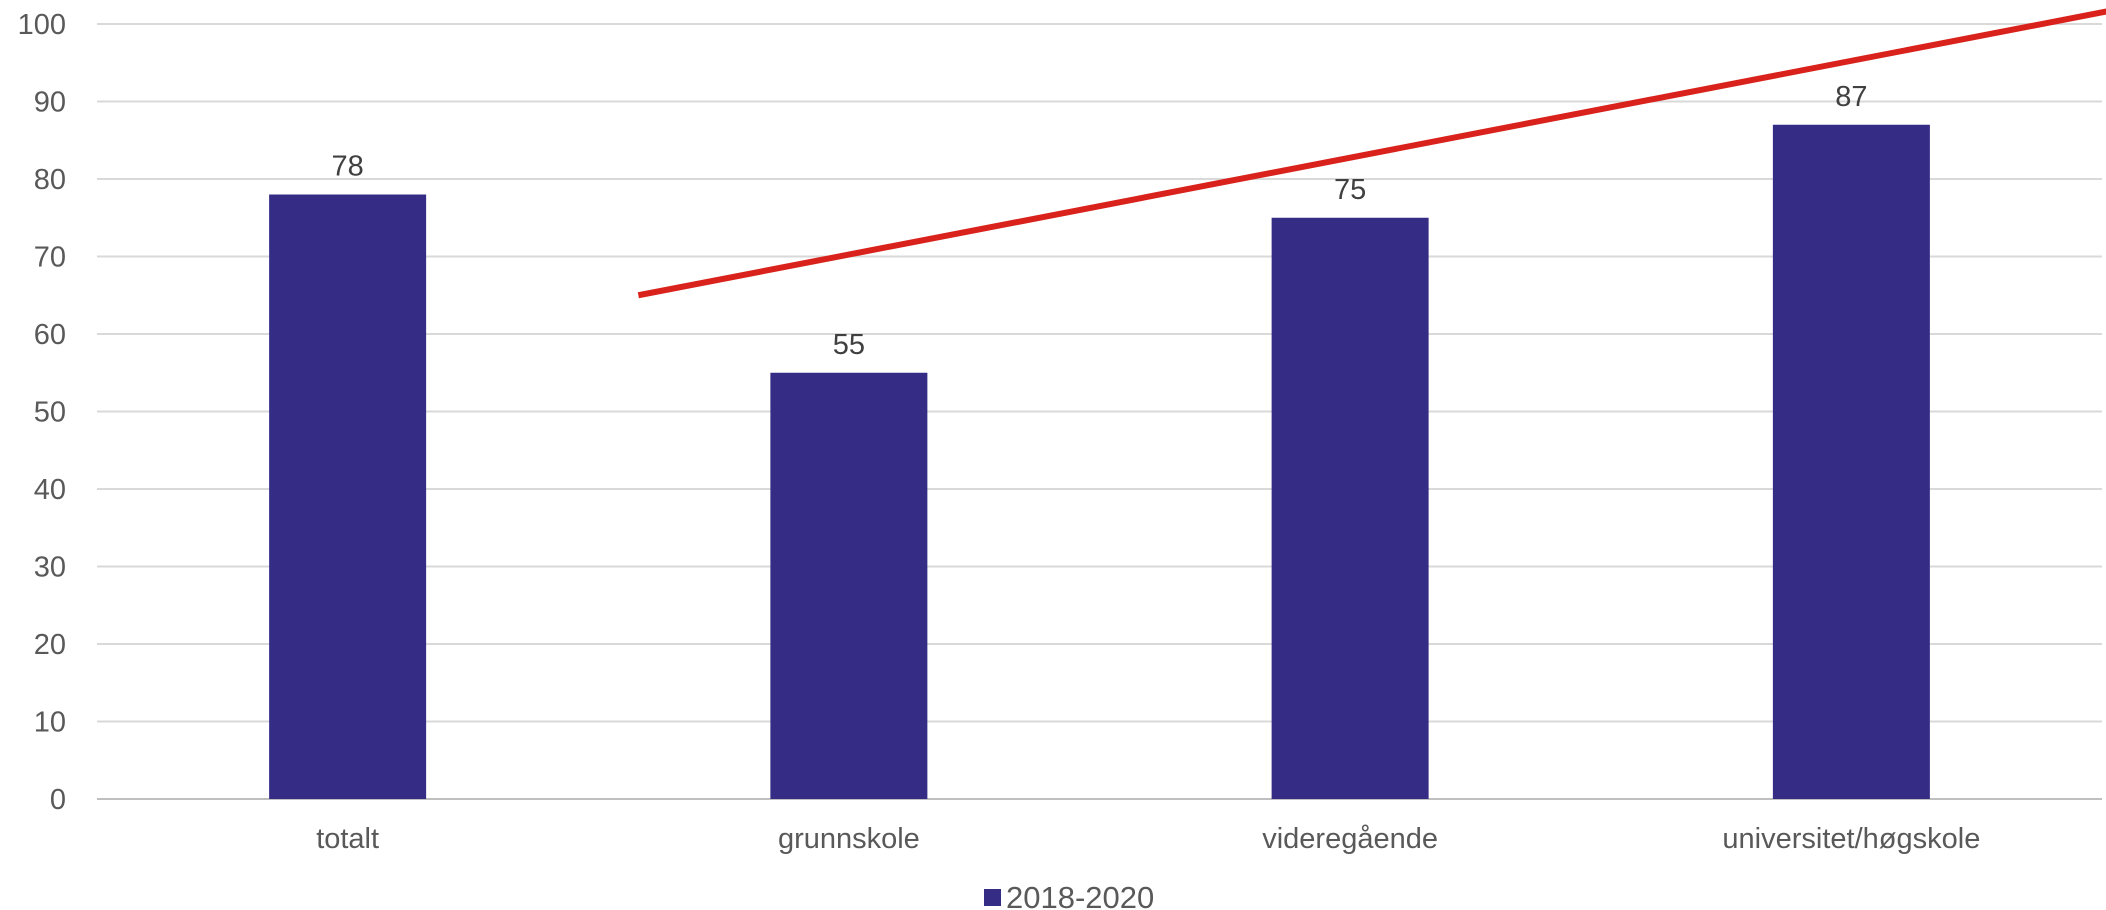  I want to click on data-label: 75, so click(1350, 190).